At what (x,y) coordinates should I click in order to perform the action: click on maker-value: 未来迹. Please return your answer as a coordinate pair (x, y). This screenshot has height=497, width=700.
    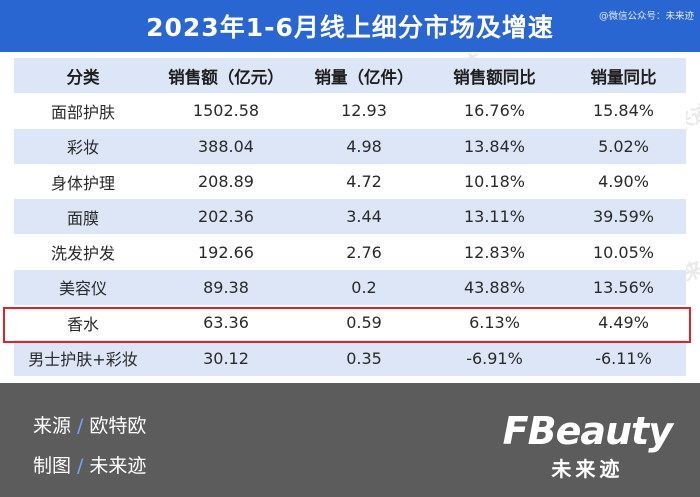
    Looking at the image, I should click on (118, 466).